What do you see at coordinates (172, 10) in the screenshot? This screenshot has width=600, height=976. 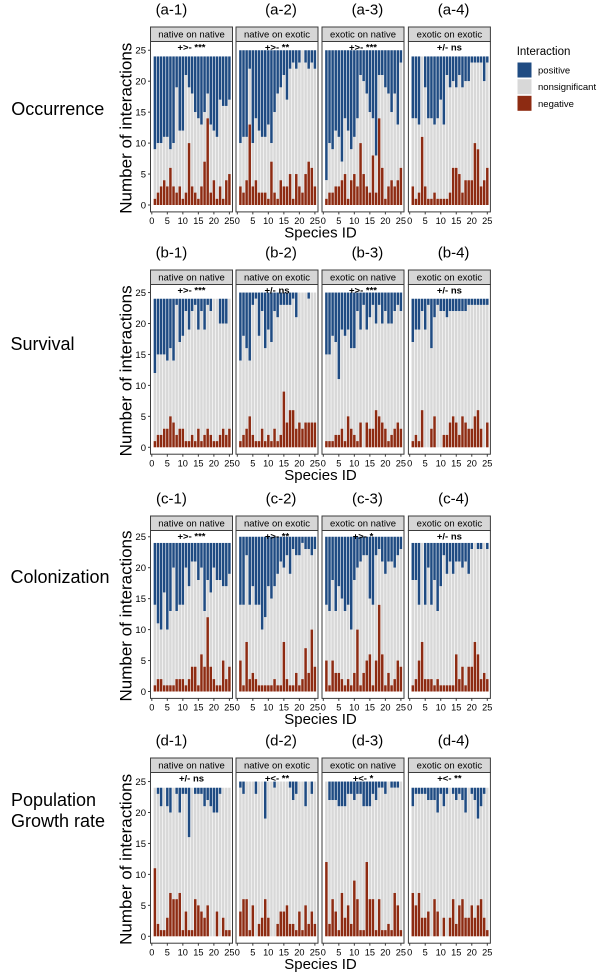 I see `svg-text: (a-1)` at bounding box center [172, 10].